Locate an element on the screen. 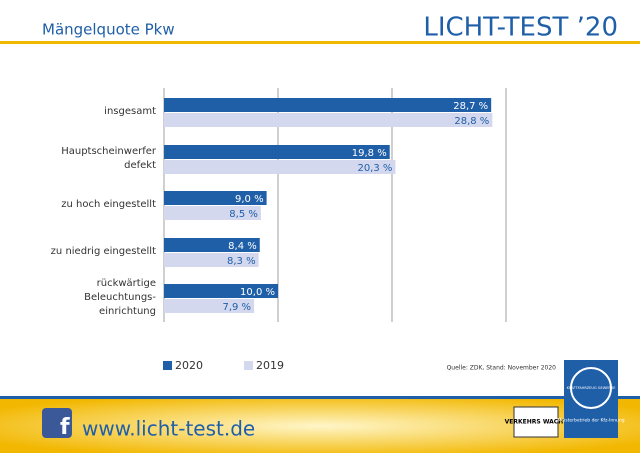  logo-ring is located at coordinates (591, 388).